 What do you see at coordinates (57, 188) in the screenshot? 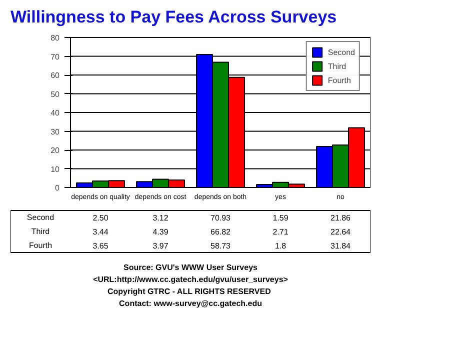
I see `y-tick-label: 0` at bounding box center [57, 188].